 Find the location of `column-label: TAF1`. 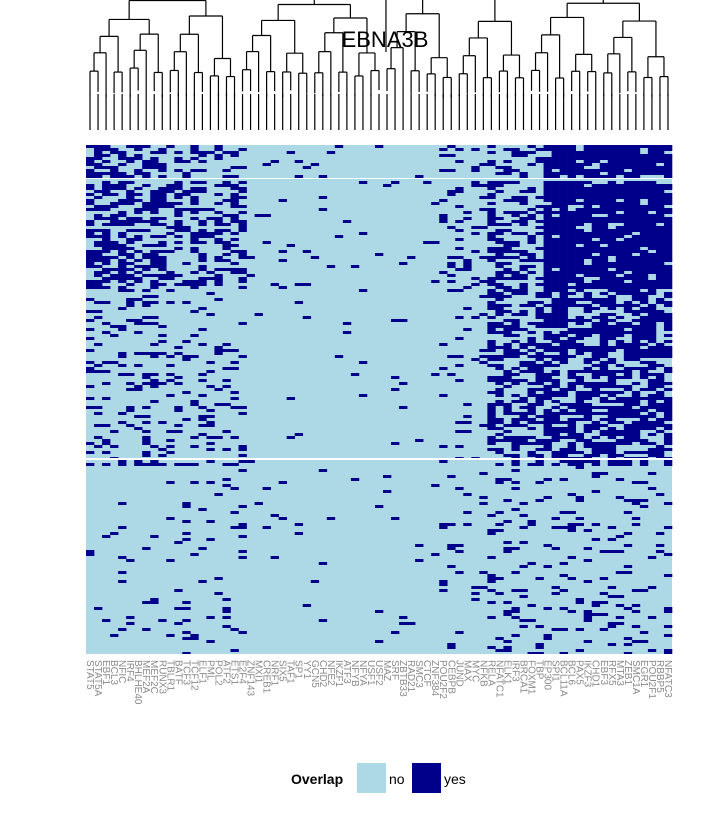

column-label: TAF1 is located at coordinates (290, 672).